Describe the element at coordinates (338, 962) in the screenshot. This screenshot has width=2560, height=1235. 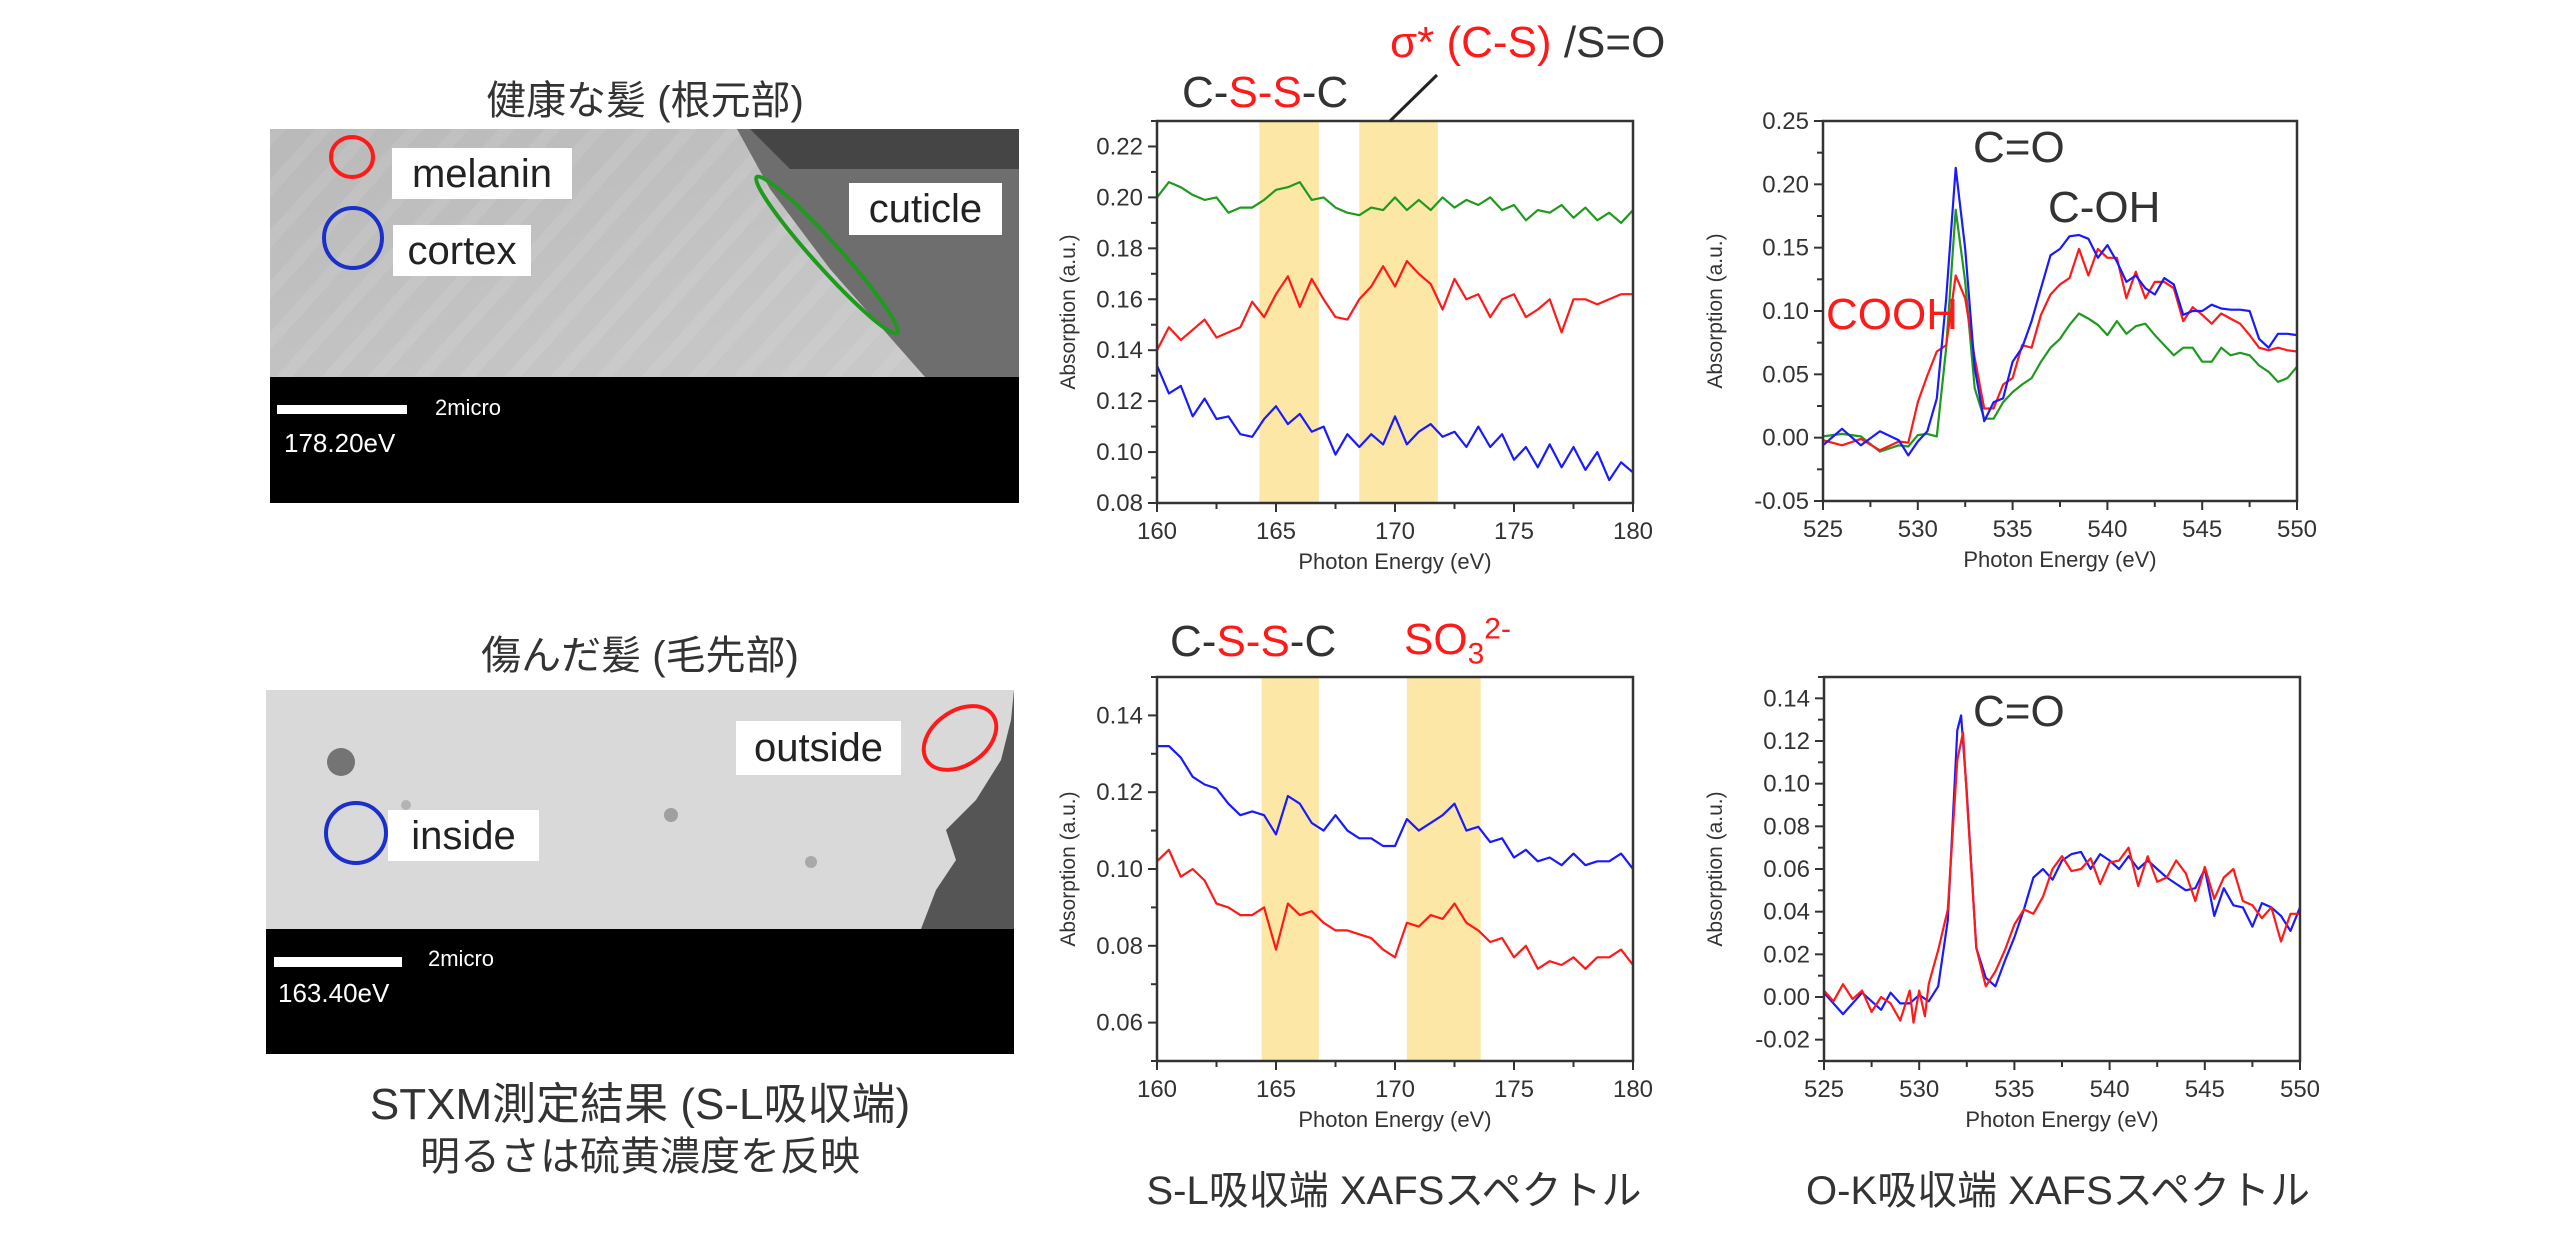
I see `scale-bar` at that location.